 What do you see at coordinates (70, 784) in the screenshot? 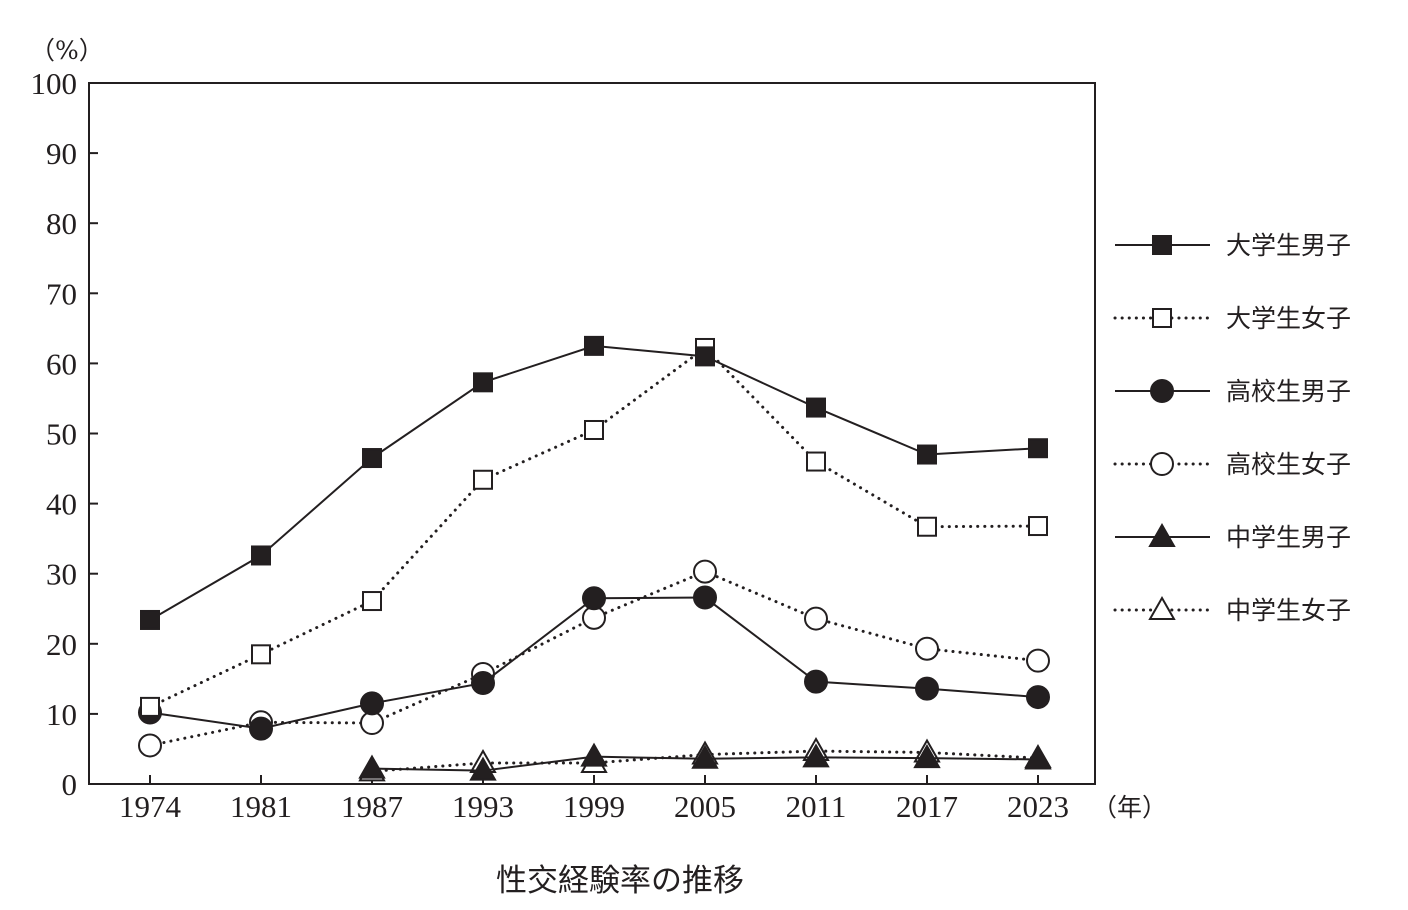
I see `y-tick-label: 0` at bounding box center [70, 784].